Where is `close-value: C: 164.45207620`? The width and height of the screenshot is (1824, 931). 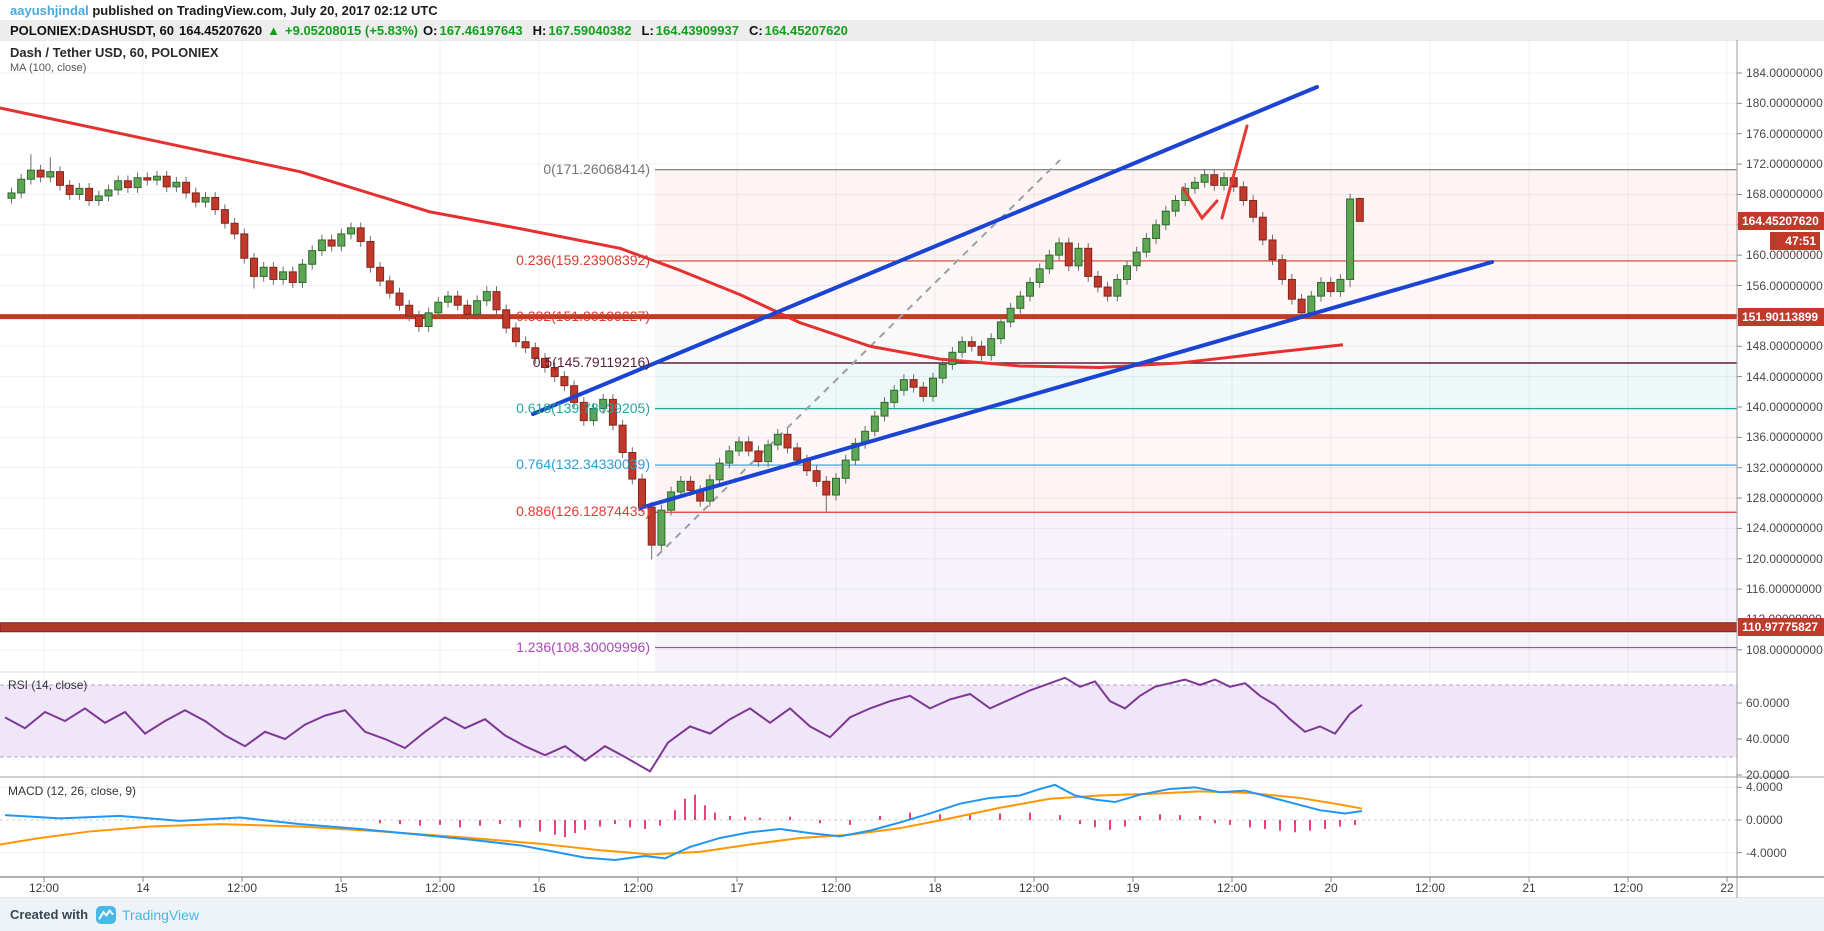
close-value: C: 164.45207620 is located at coordinates (798, 30).